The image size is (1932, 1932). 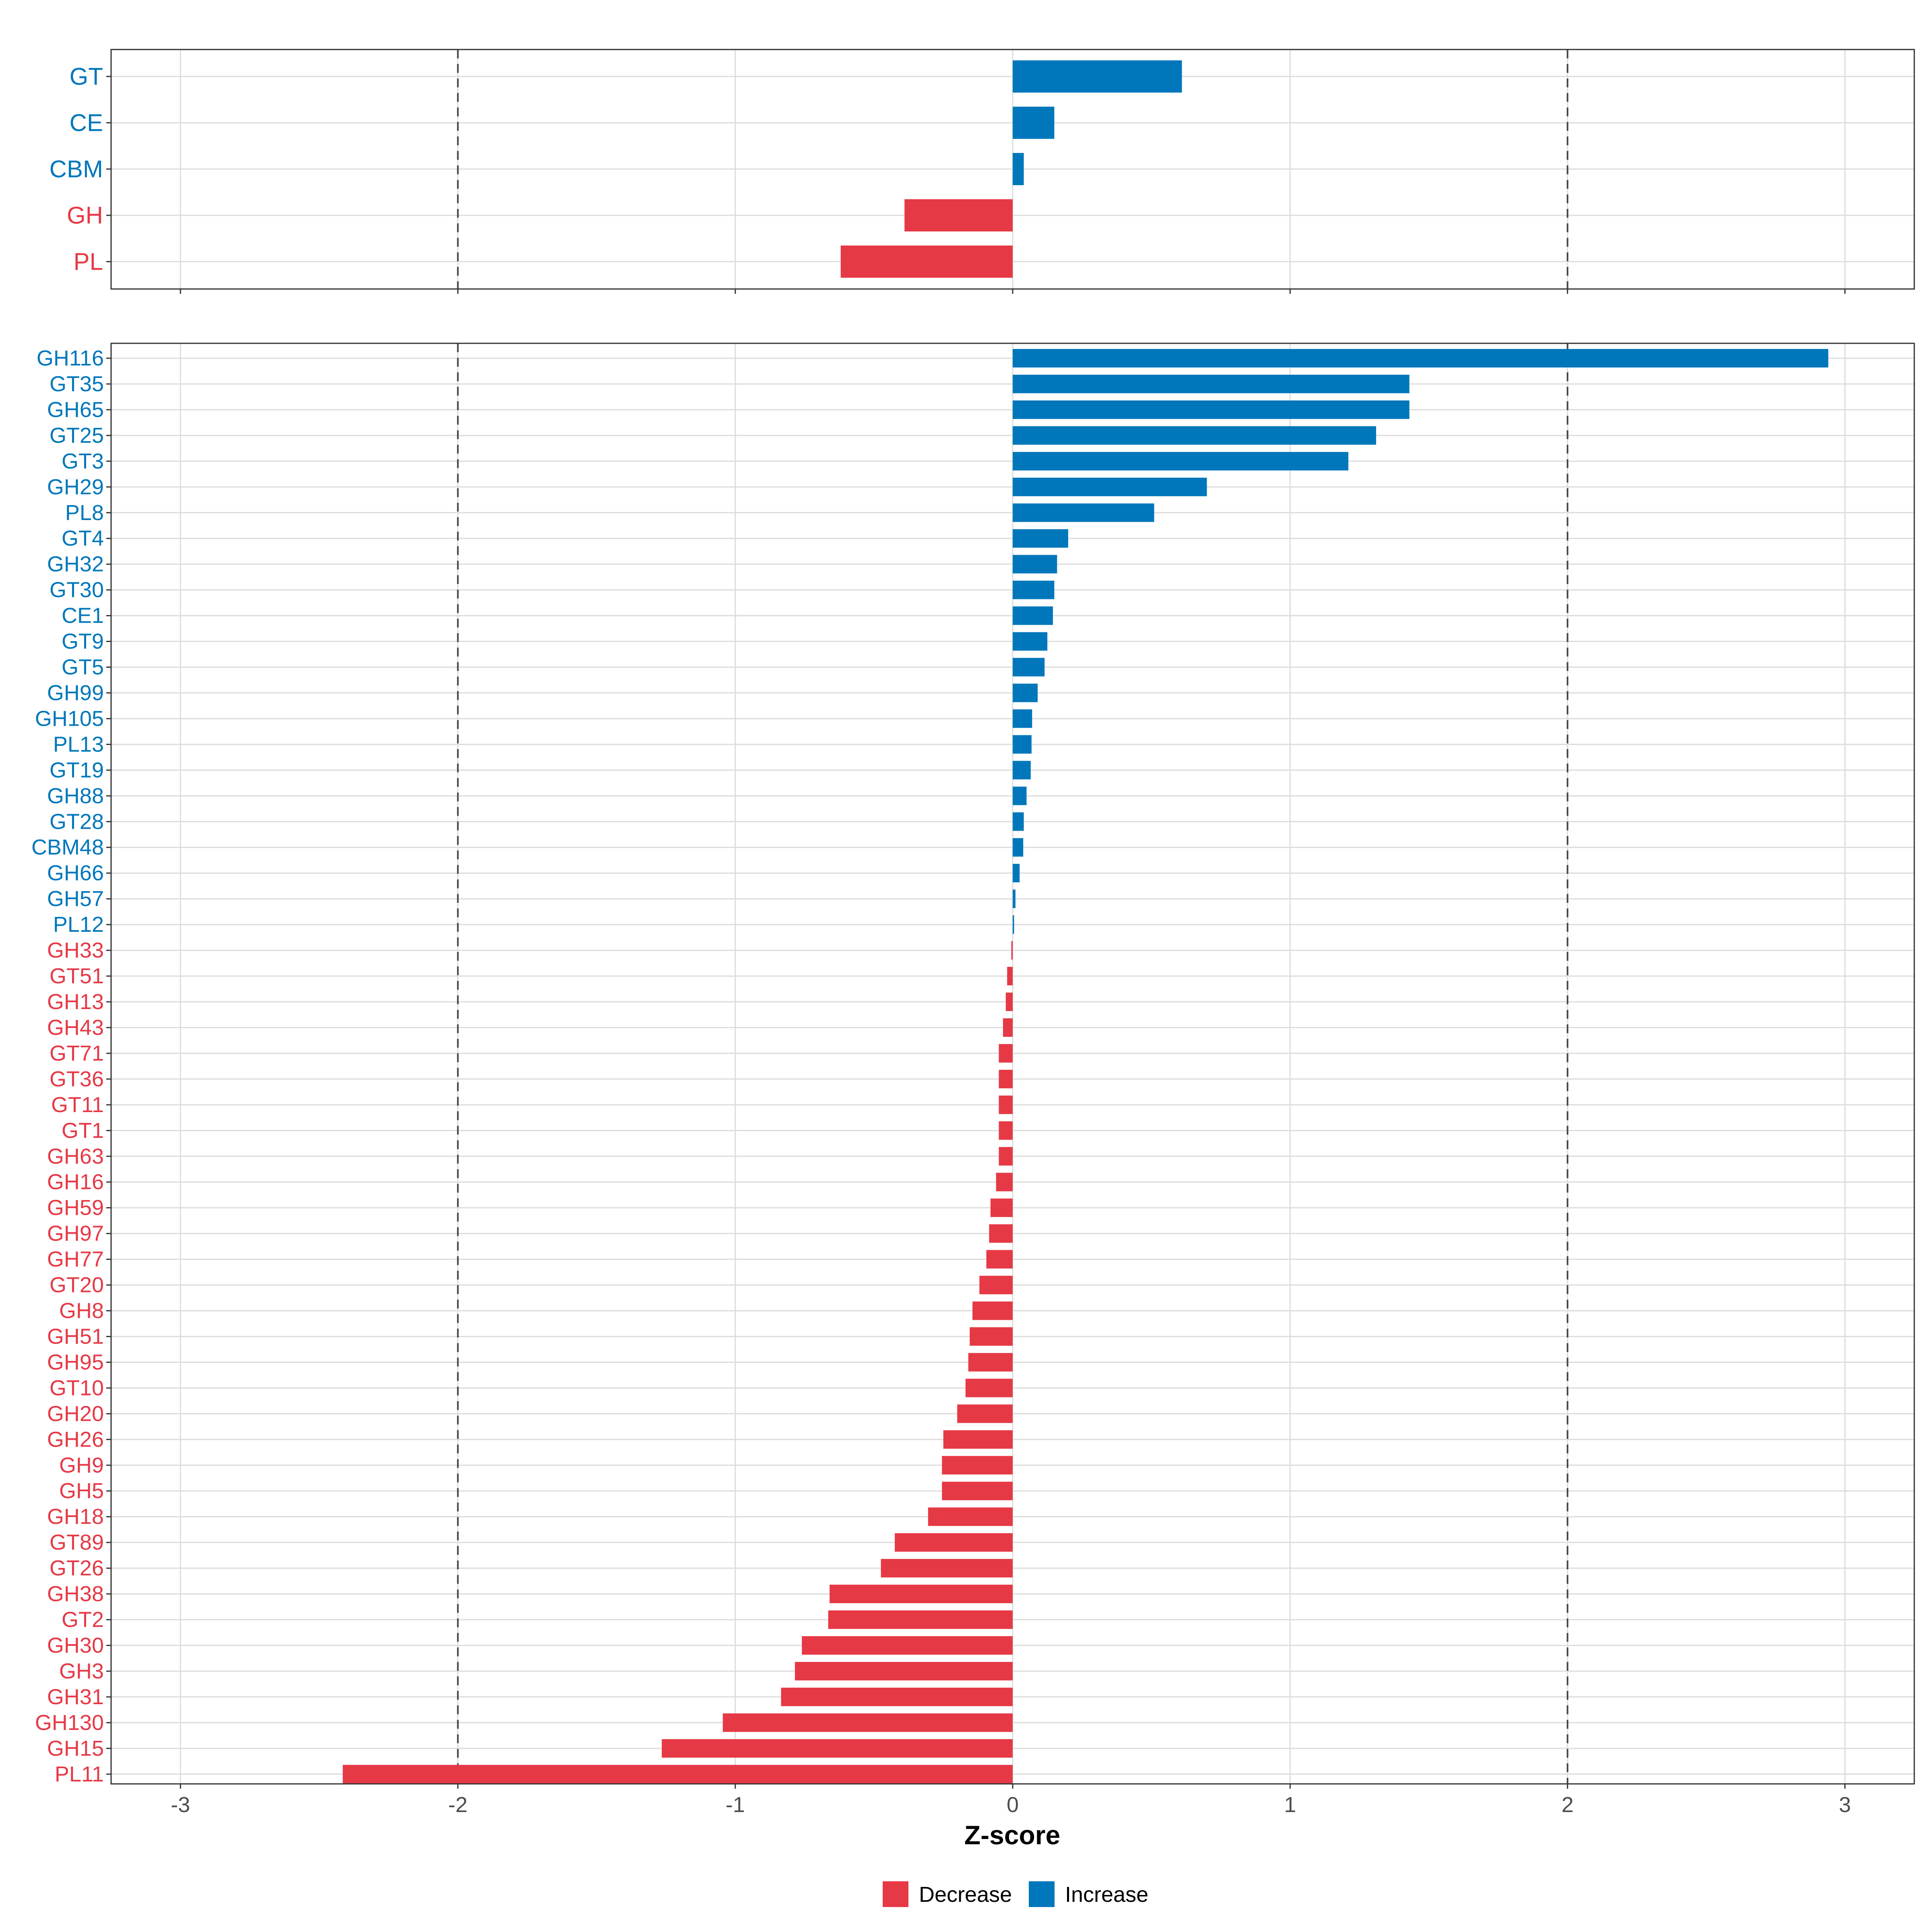 I want to click on category-label-gh26: GH26, so click(x=75, y=1439).